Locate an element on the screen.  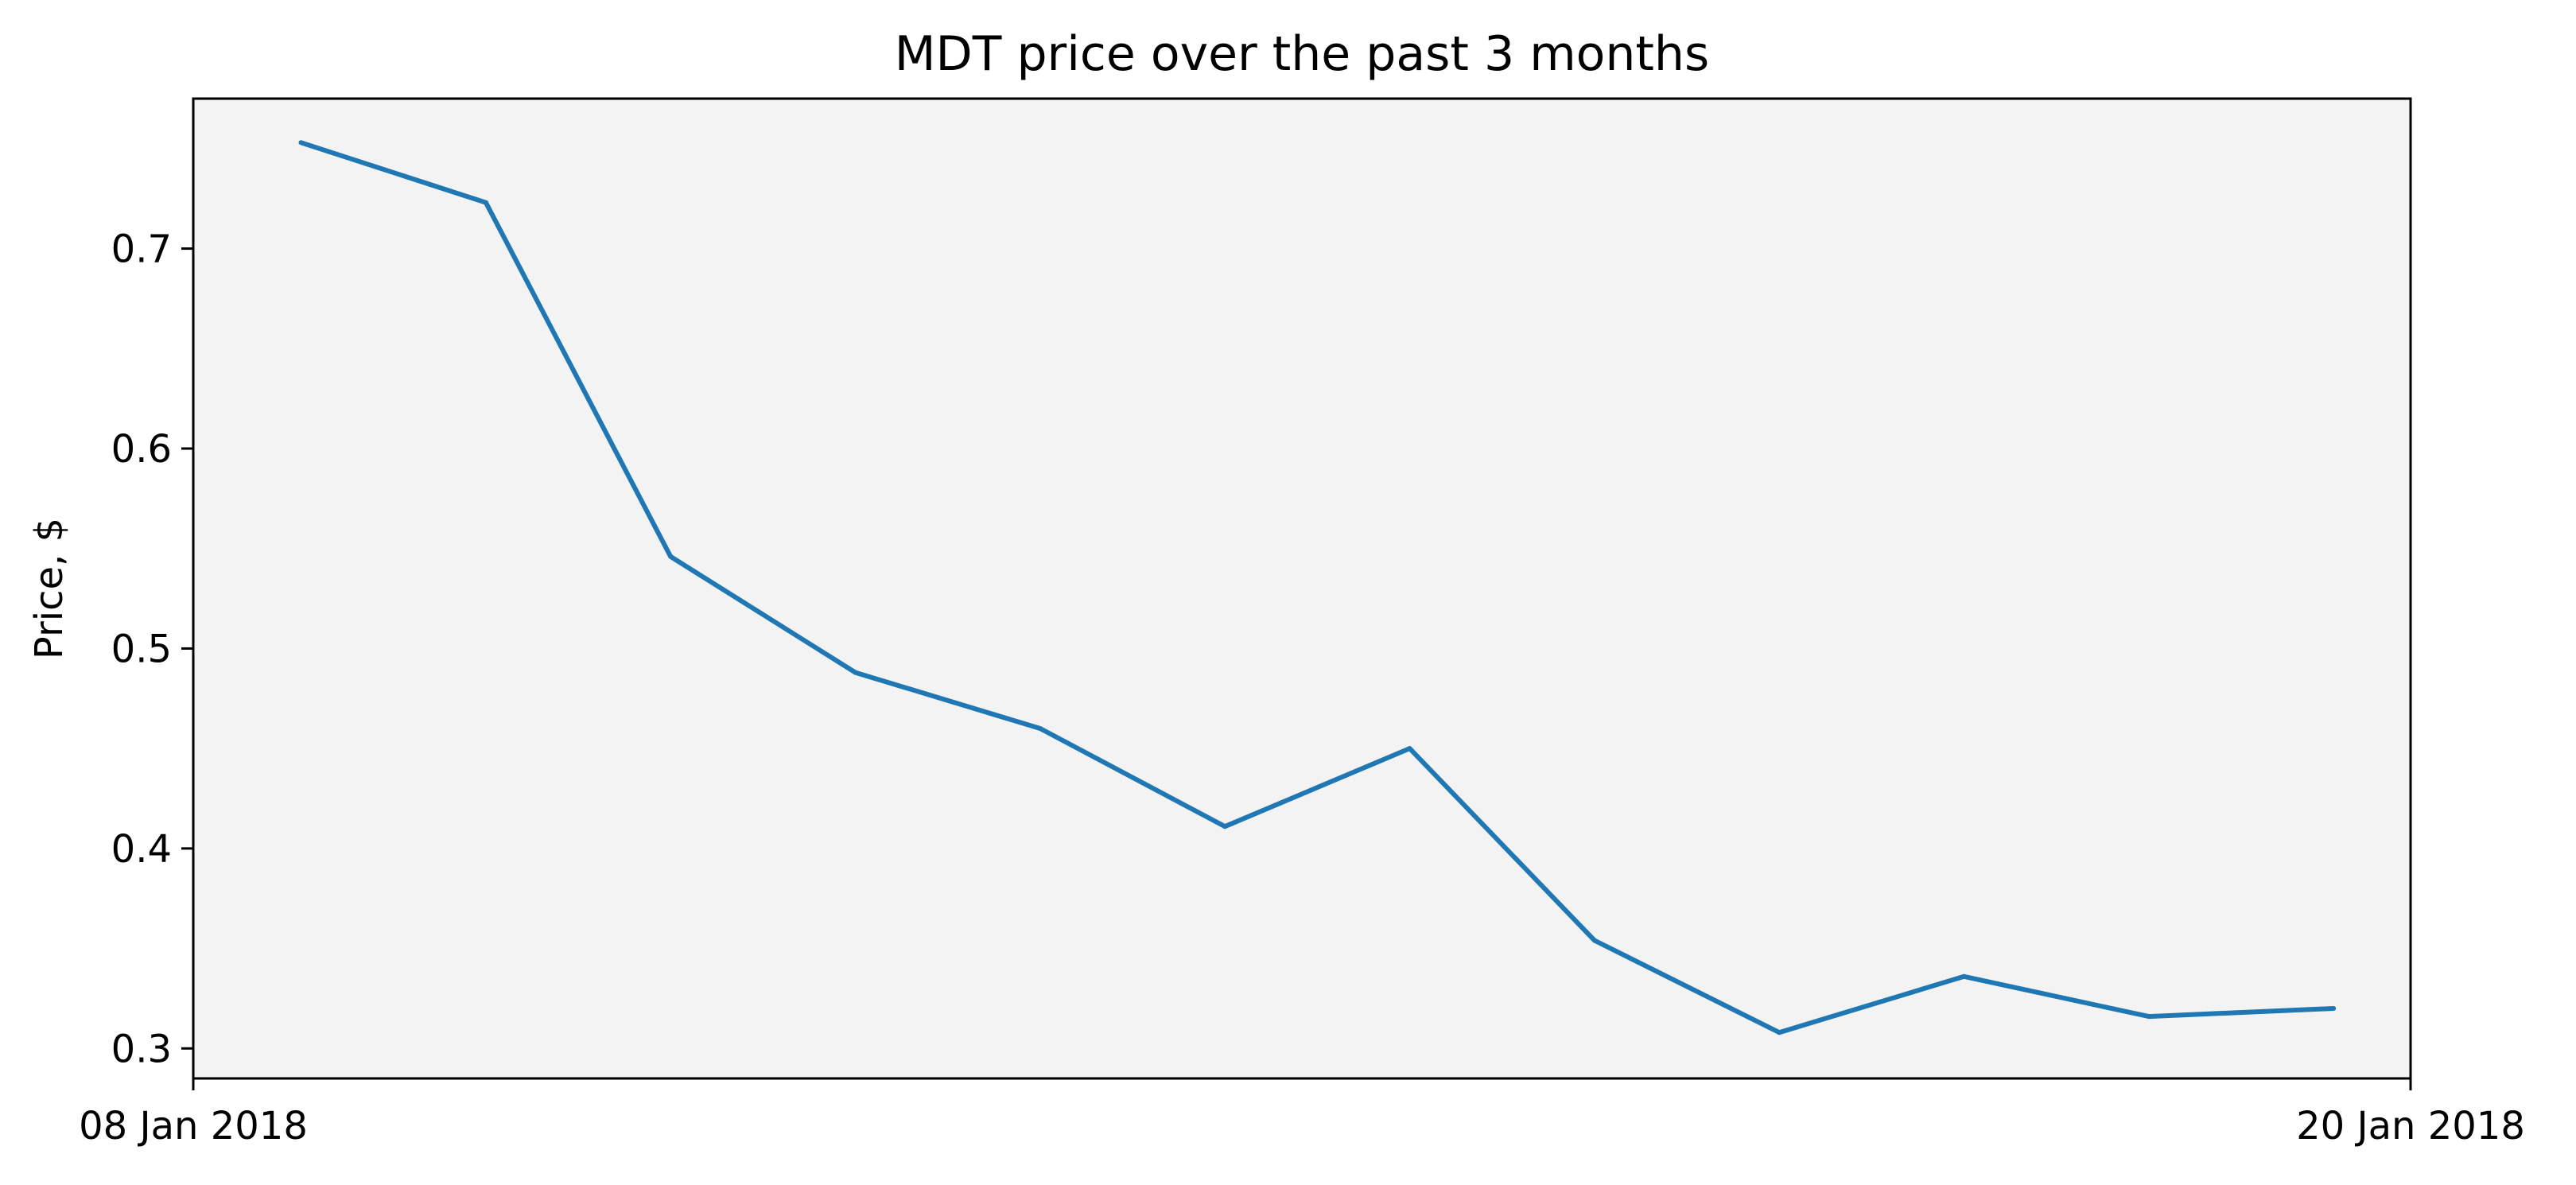
chart-title: MDT price over the past 3 months is located at coordinates (1302, 54).